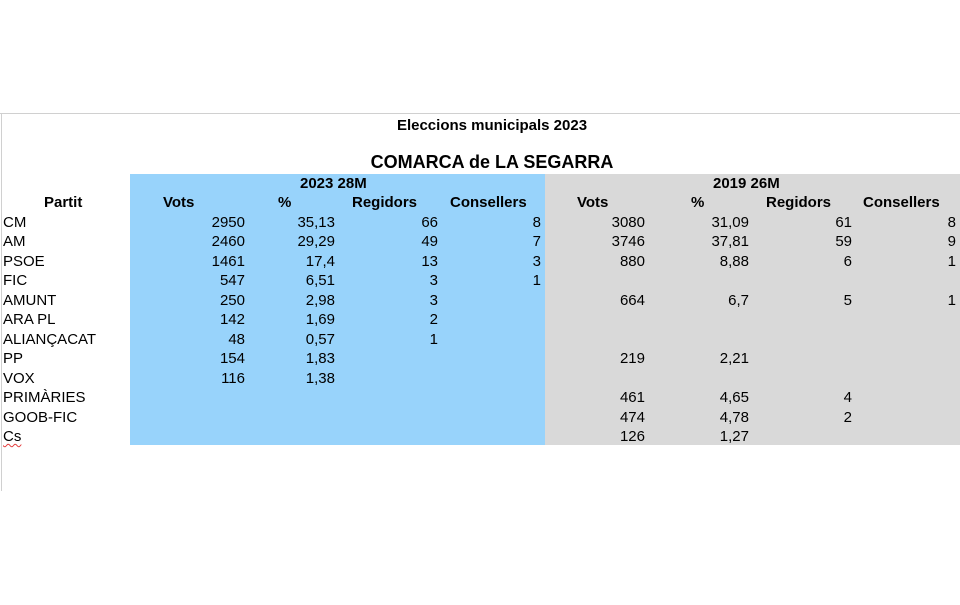  I want to click on cell-vots-2023: 2460, so click(228, 242).